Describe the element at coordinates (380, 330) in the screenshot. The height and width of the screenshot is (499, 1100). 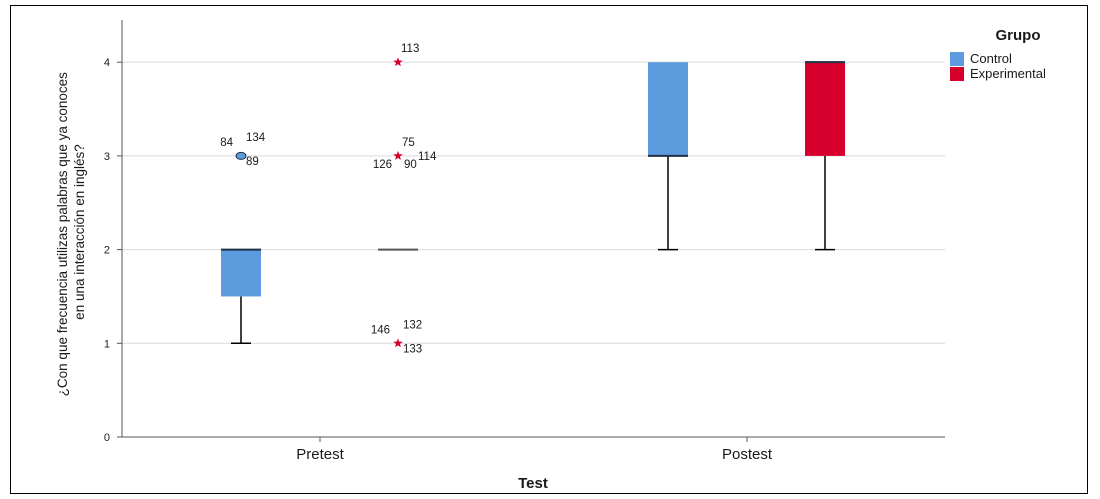
I see `outlier-case-label: 146` at that location.